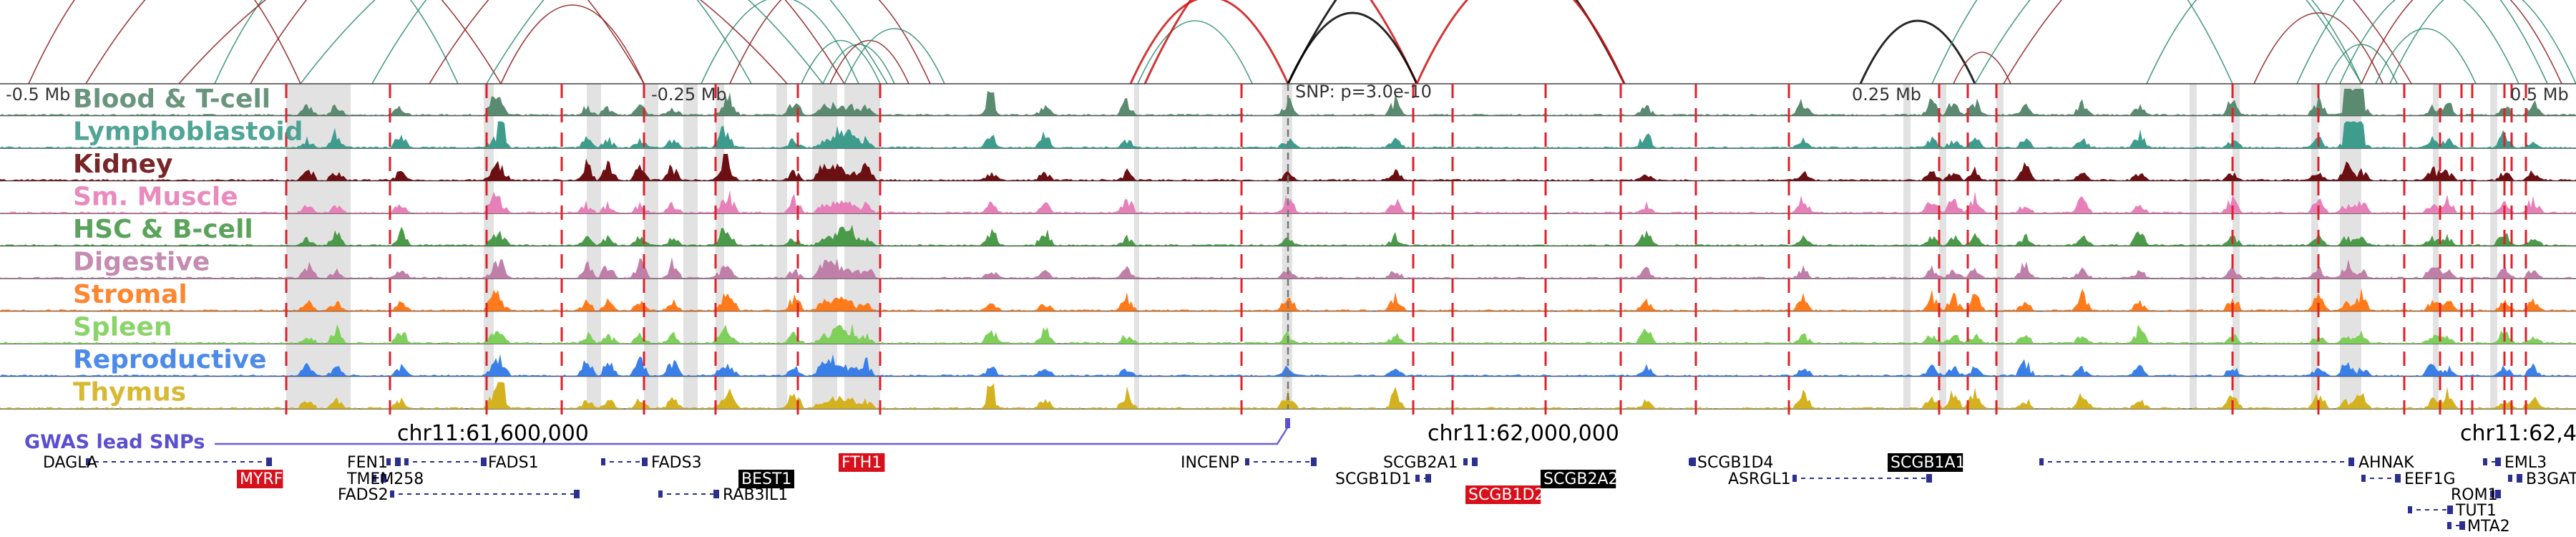 The width and height of the screenshot is (2576, 537). I want to click on gene-label: SCGB2A2, so click(1581, 479).